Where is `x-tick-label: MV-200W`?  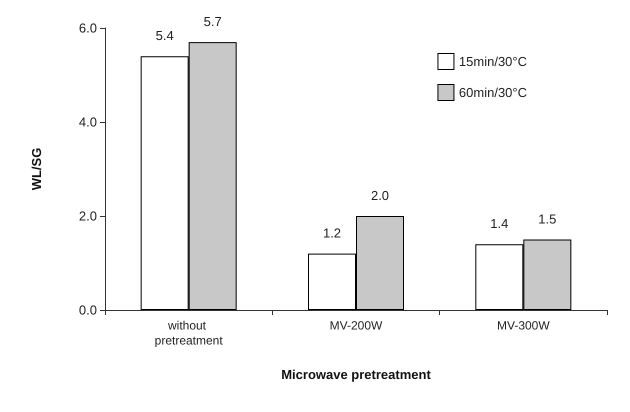 x-tick-label: MV-200W is located at coordinates (357, 325).